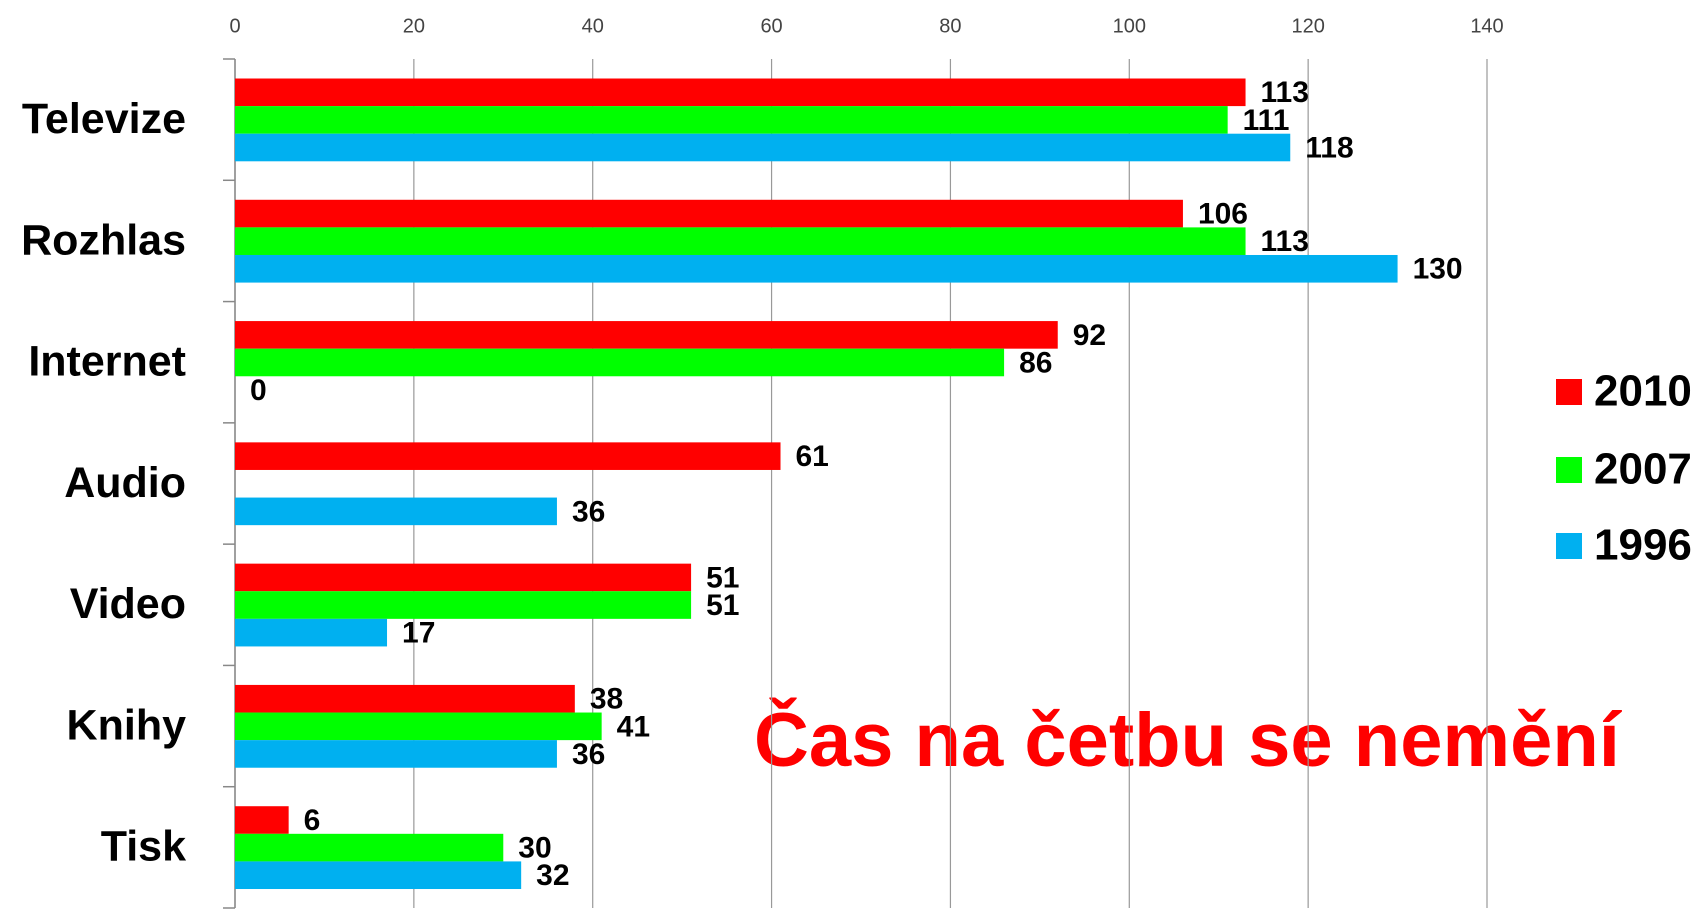  Describe the element at coordinates (812, 456) in the screenshot. I see `value-label: 61` at that location.